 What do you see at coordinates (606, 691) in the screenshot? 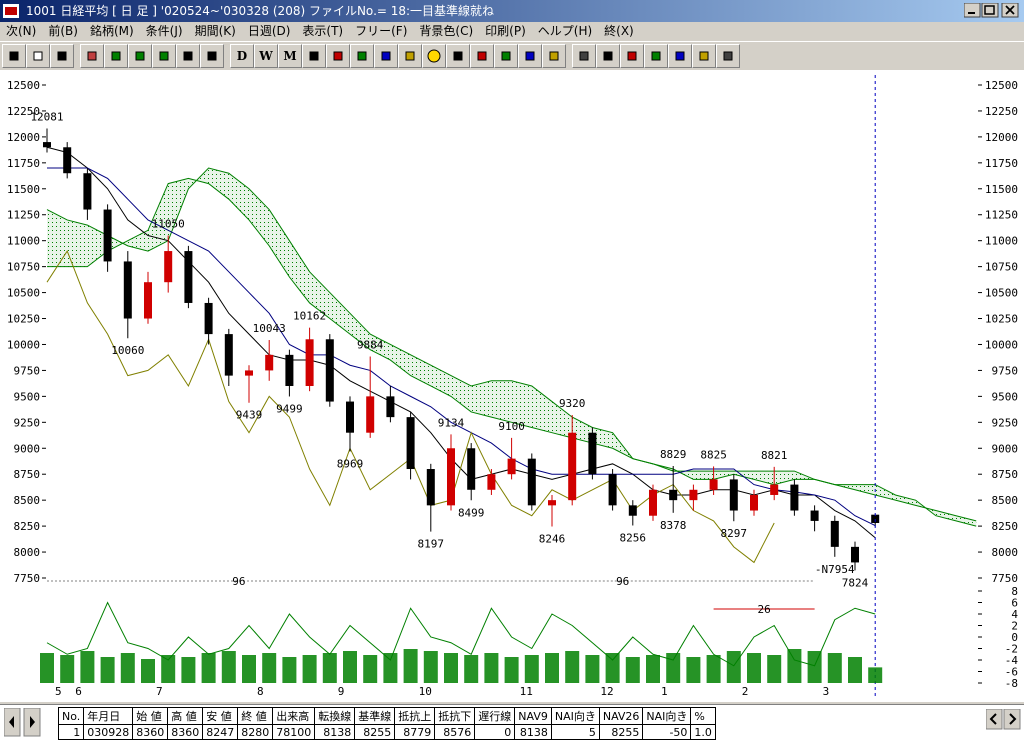
I see `x-tick-label: 12` at bounding box center [606, 691].